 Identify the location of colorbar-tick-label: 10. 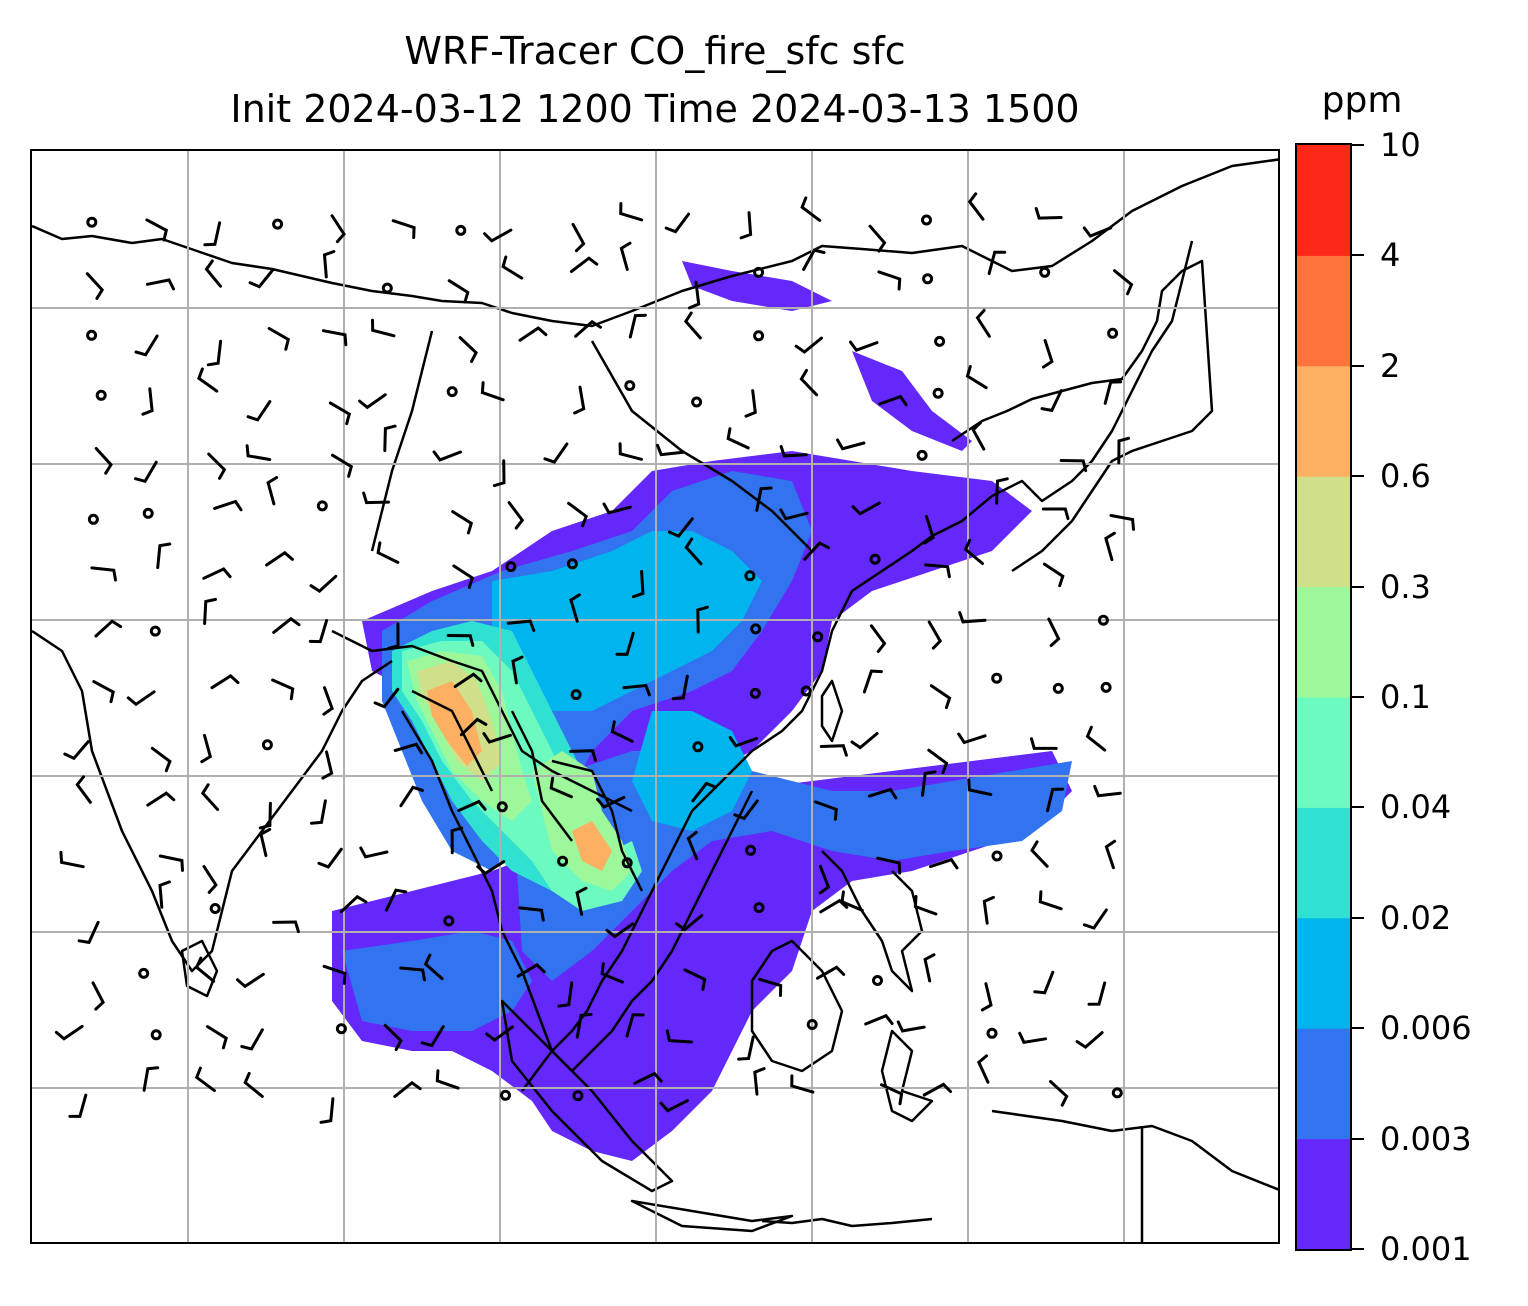
(1400, 145).